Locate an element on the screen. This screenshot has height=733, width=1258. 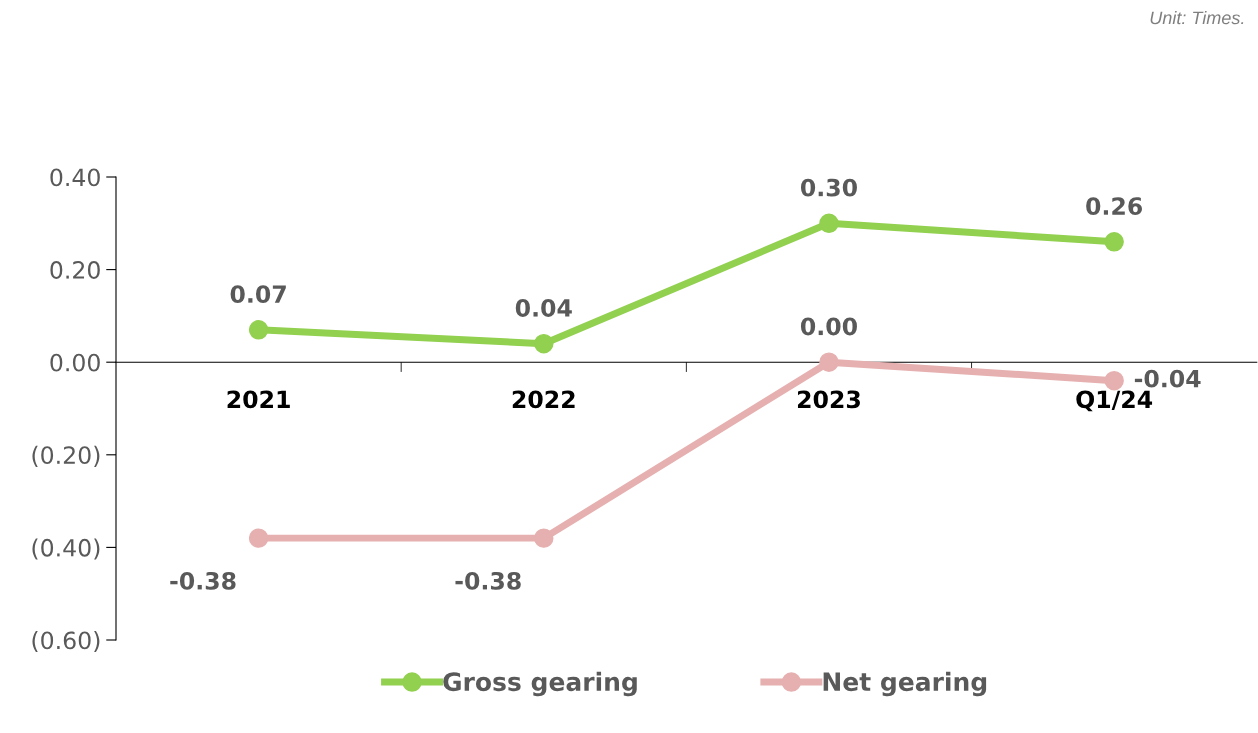
legend-label: Gross gearing is located at coordinates (540, 684).